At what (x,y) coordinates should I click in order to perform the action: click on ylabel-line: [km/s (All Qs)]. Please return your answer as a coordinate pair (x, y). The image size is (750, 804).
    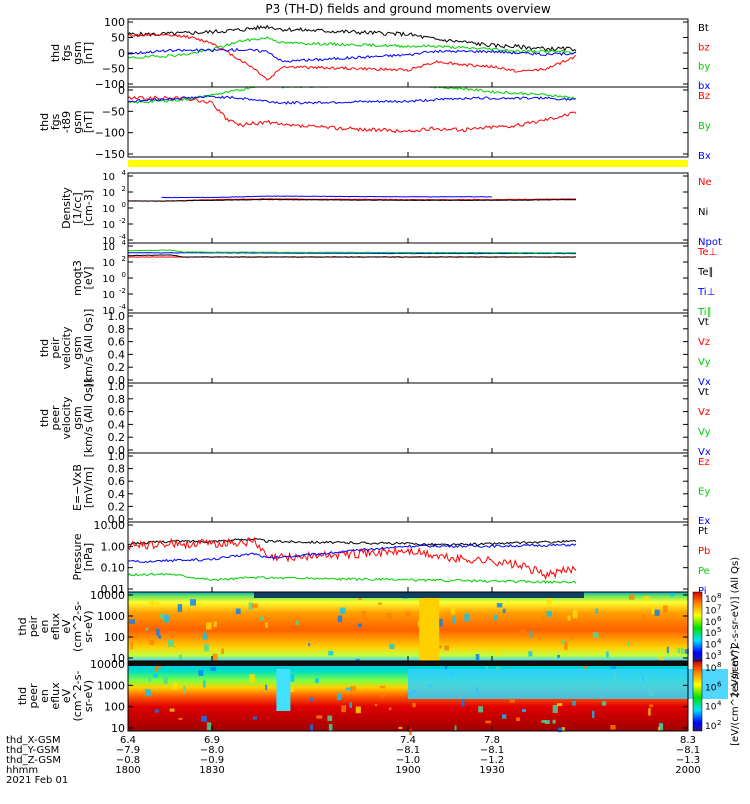
    Looking at the image, I should click on (88, 418).